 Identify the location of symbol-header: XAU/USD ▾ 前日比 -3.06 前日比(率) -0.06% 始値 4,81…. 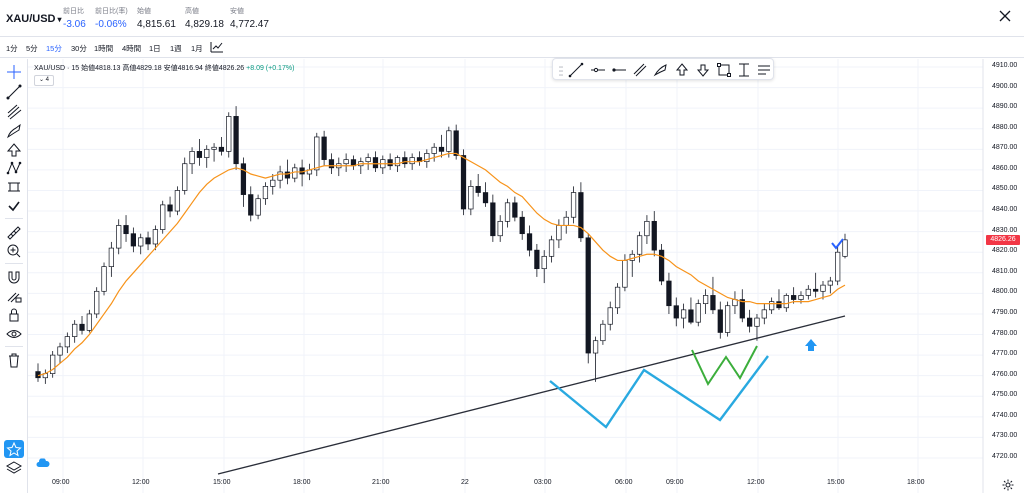
(512, 18).